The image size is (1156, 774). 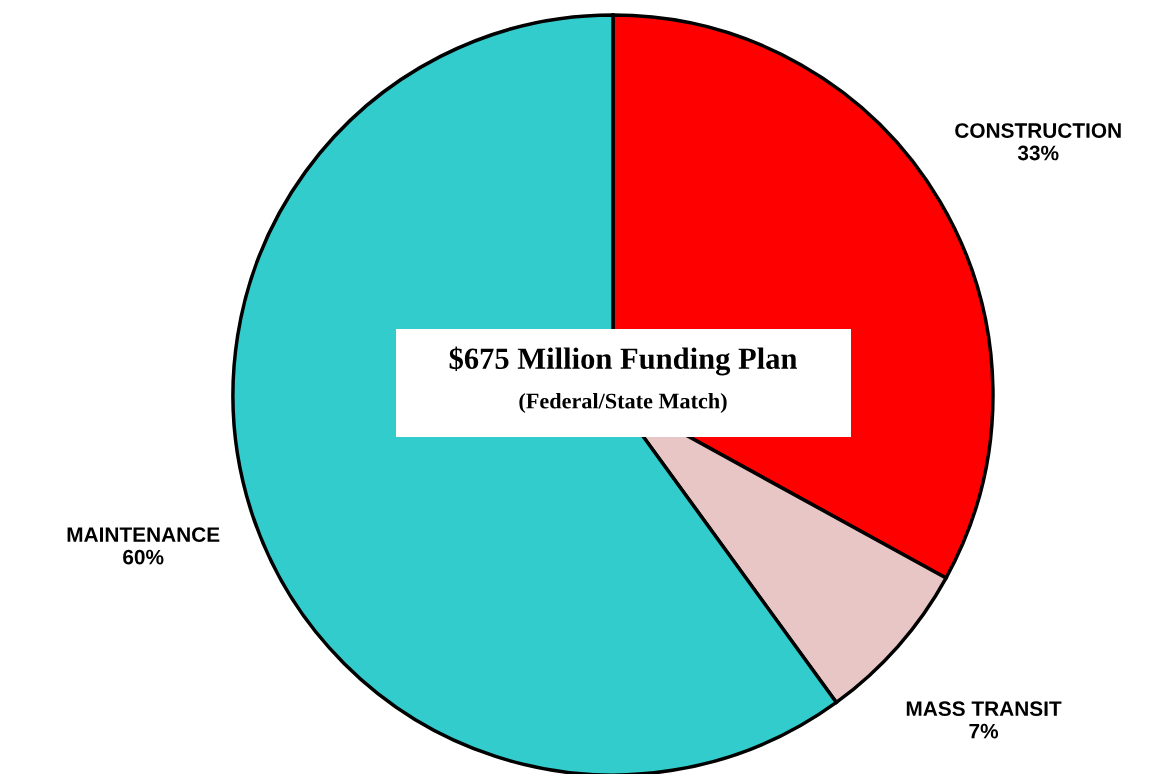 What do you see at coordinates (143, 535) in the screenshot?
I see `slice-label: MAINTENANCE` at bounding box center [143, 535].